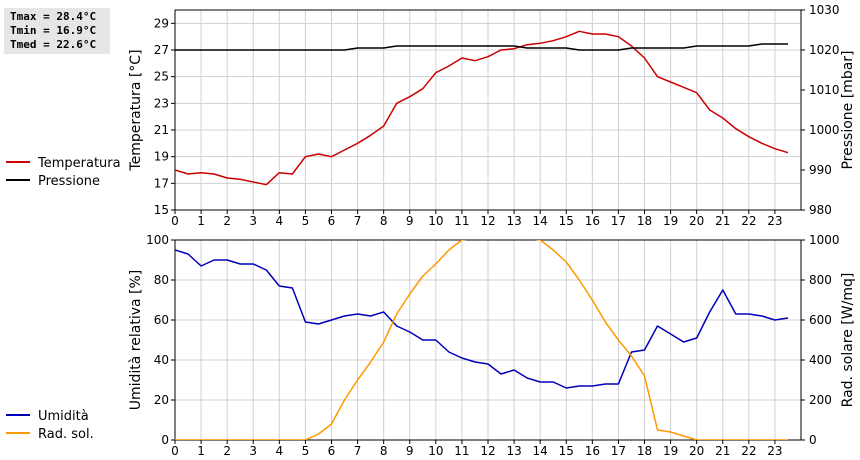  Describe the element at coordinates (824, 90) in the screenshot. I see `y-right-tick-label: 1010` at that location.